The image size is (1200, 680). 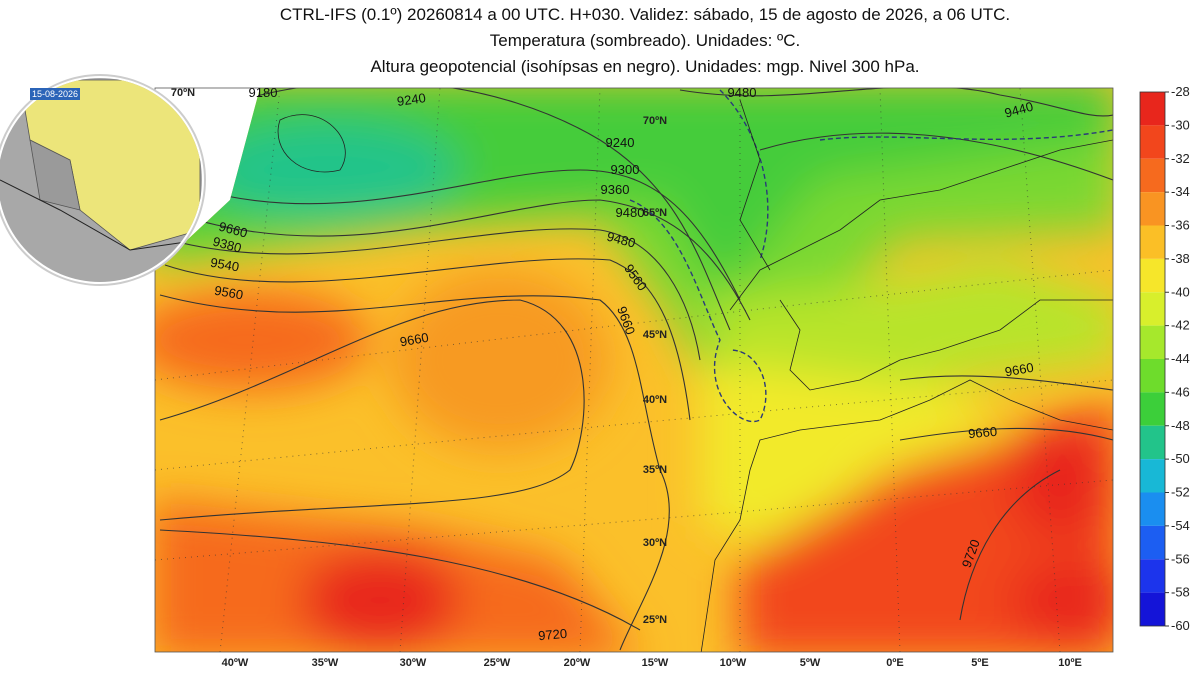 I want to click on contour-label: 9300, so click(x=625, y=169).